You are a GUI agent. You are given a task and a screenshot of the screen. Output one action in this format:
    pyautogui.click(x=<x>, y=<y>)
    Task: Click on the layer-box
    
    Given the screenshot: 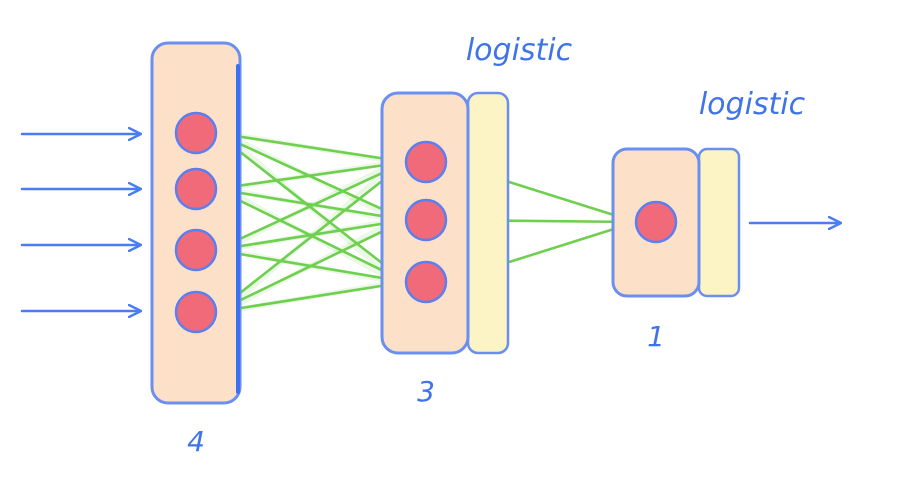 What is the action you would take?
    pyautogui.click(x=196, y=223)
    